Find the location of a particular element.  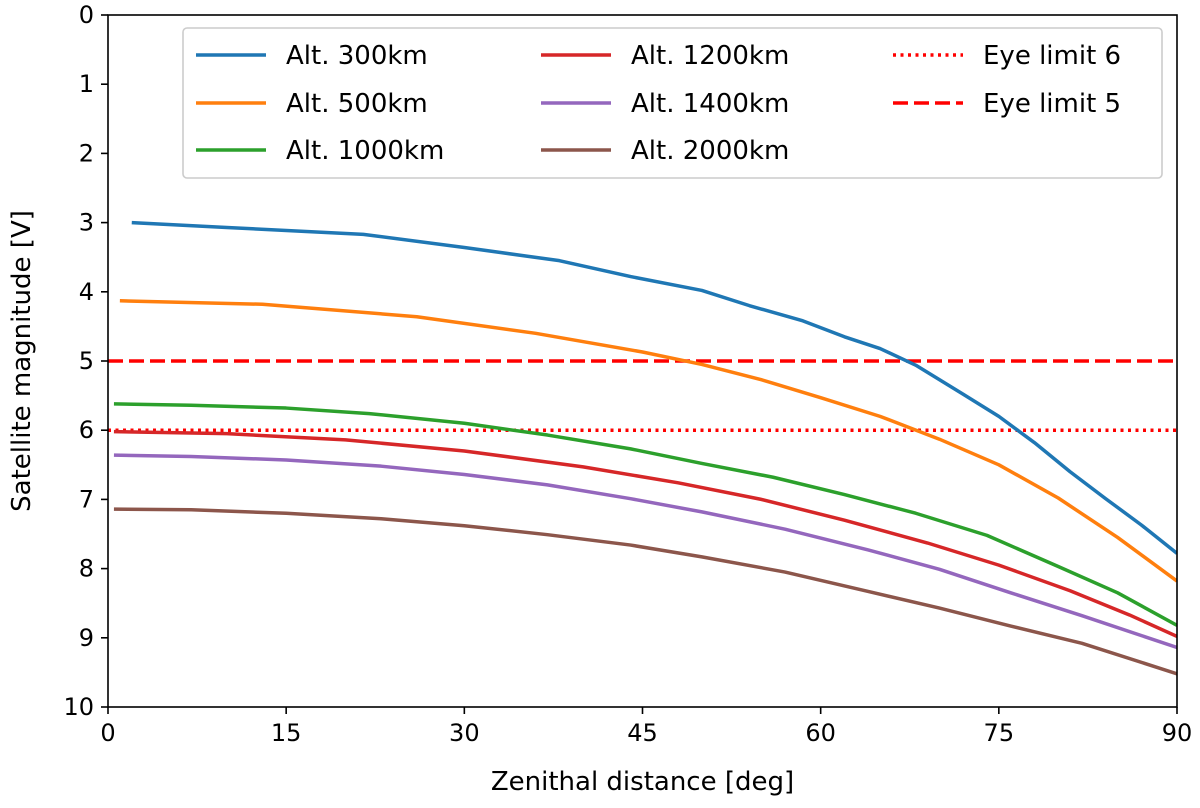

y-tick-label: 3 is located at coordinates (86, 223).